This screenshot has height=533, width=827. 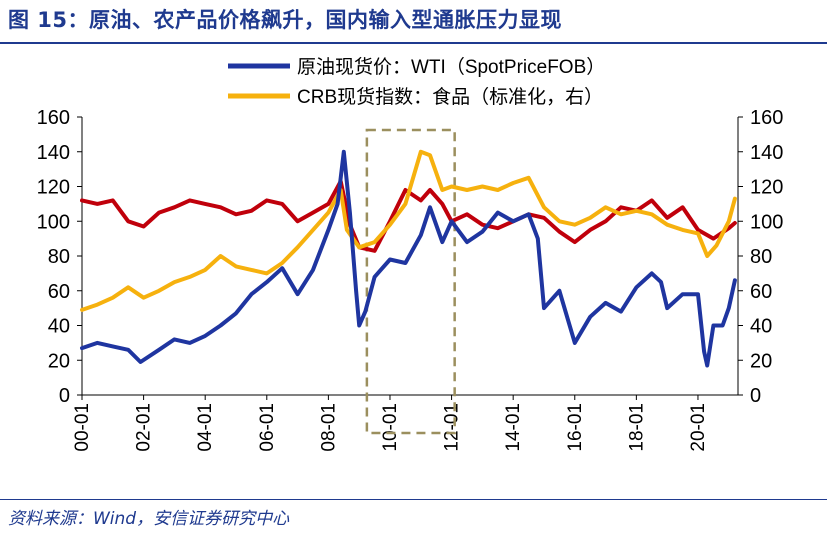 What do you see at coordinates (413, 43) in the screenshot?
I see `title-rule` at bounding box center [413, 43].